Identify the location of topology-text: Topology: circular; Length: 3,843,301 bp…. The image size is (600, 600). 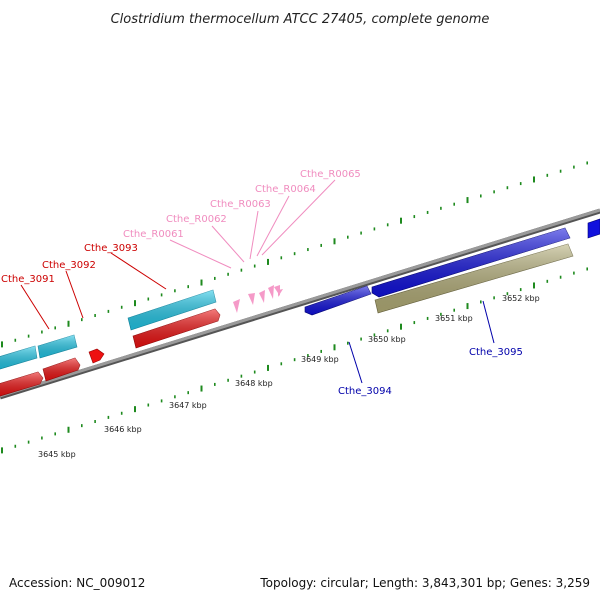
(425, 583).